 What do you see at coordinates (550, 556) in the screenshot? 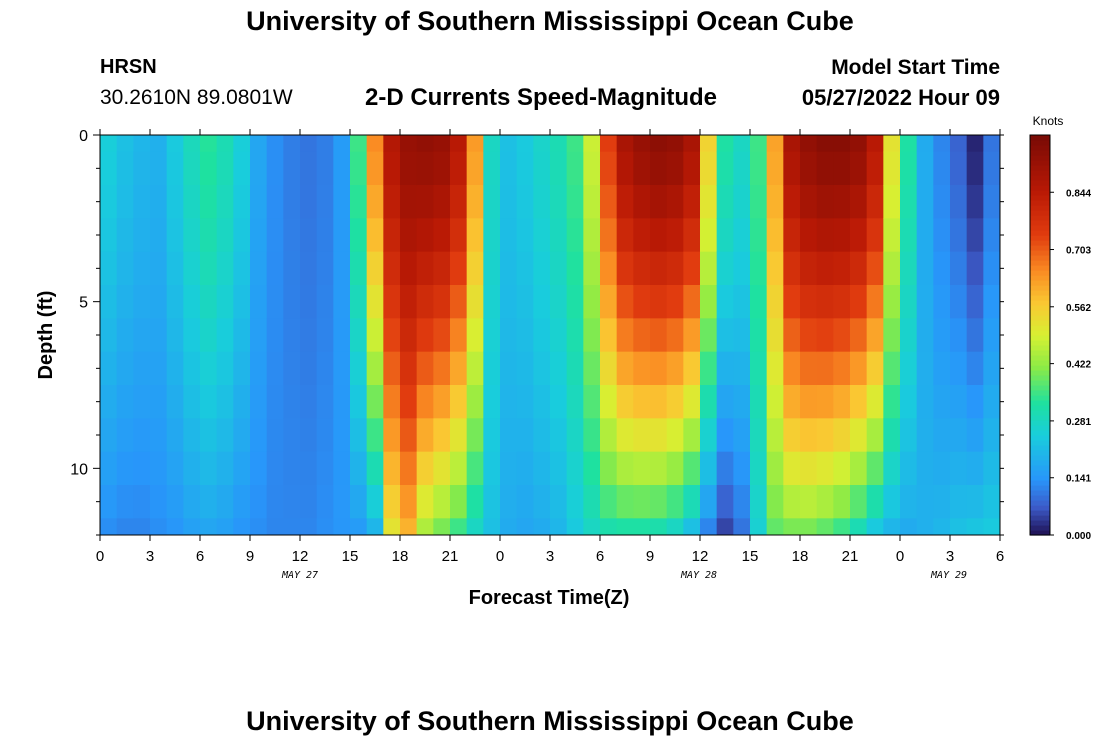
I see `x-tick-label: 3` at bounding box center [550, 556].